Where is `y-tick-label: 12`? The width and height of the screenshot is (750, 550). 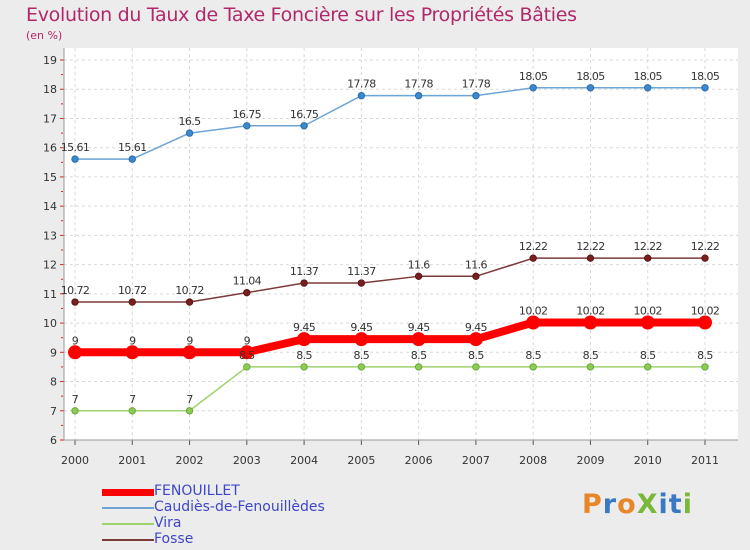
y-tick-label: 12 is located at coordinates (50, 265).